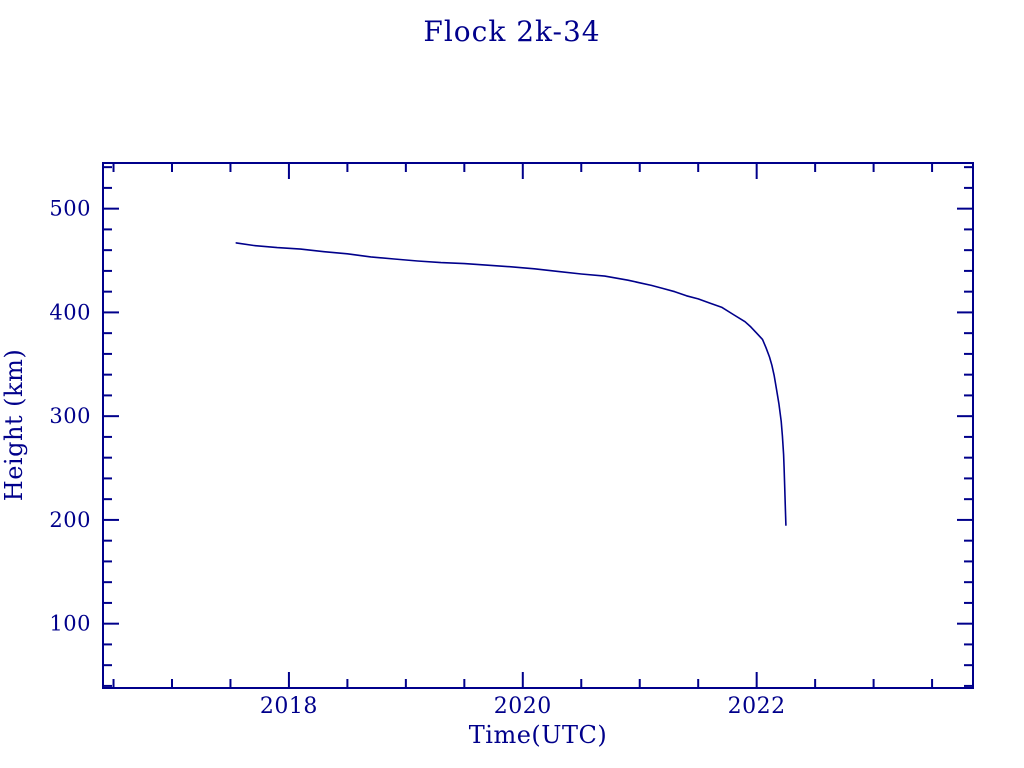 The height and width of the screenshot is (768, 1024). I want to click on tick-label: 2020, so click(523, 706).